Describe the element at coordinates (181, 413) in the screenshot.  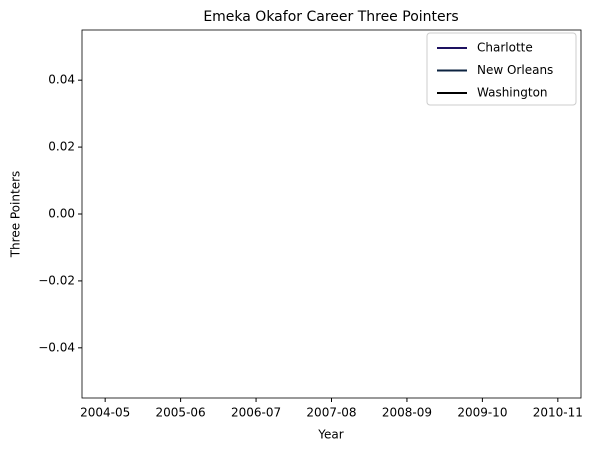
I see `x-tick-label: 2005-06` at that location.